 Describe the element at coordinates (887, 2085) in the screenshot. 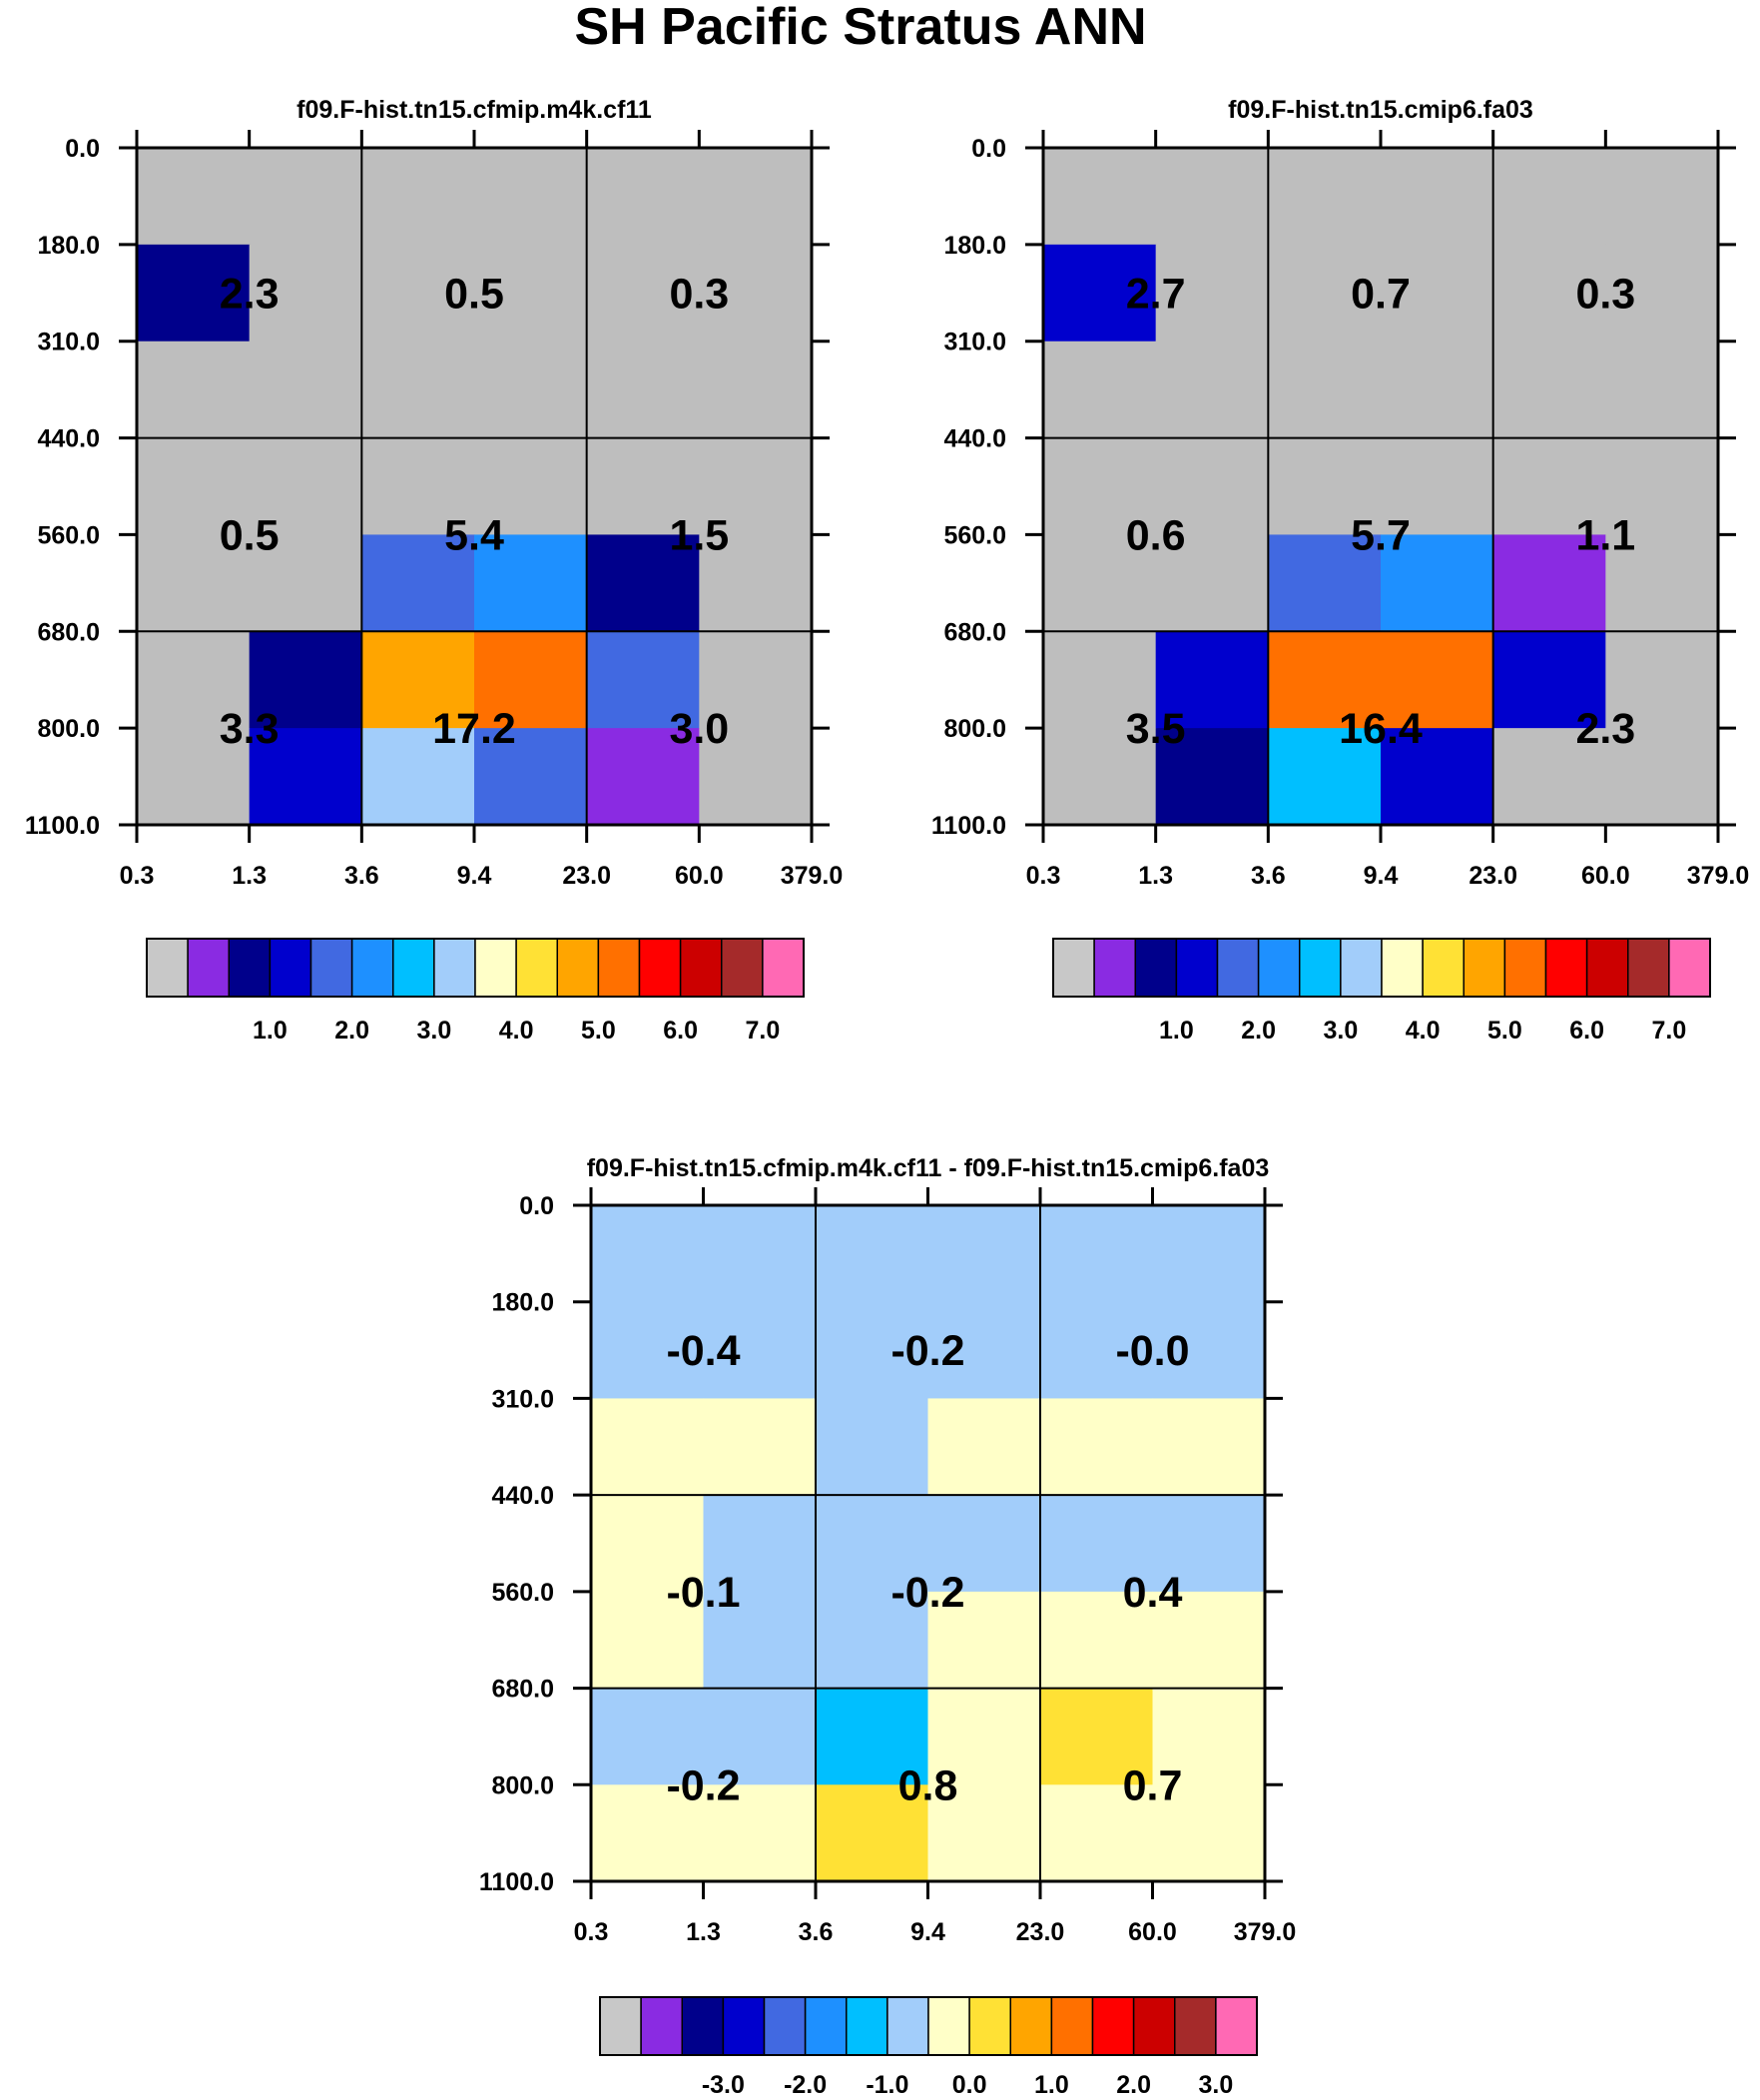

I see `colorbar-label: -1.0` at that location.